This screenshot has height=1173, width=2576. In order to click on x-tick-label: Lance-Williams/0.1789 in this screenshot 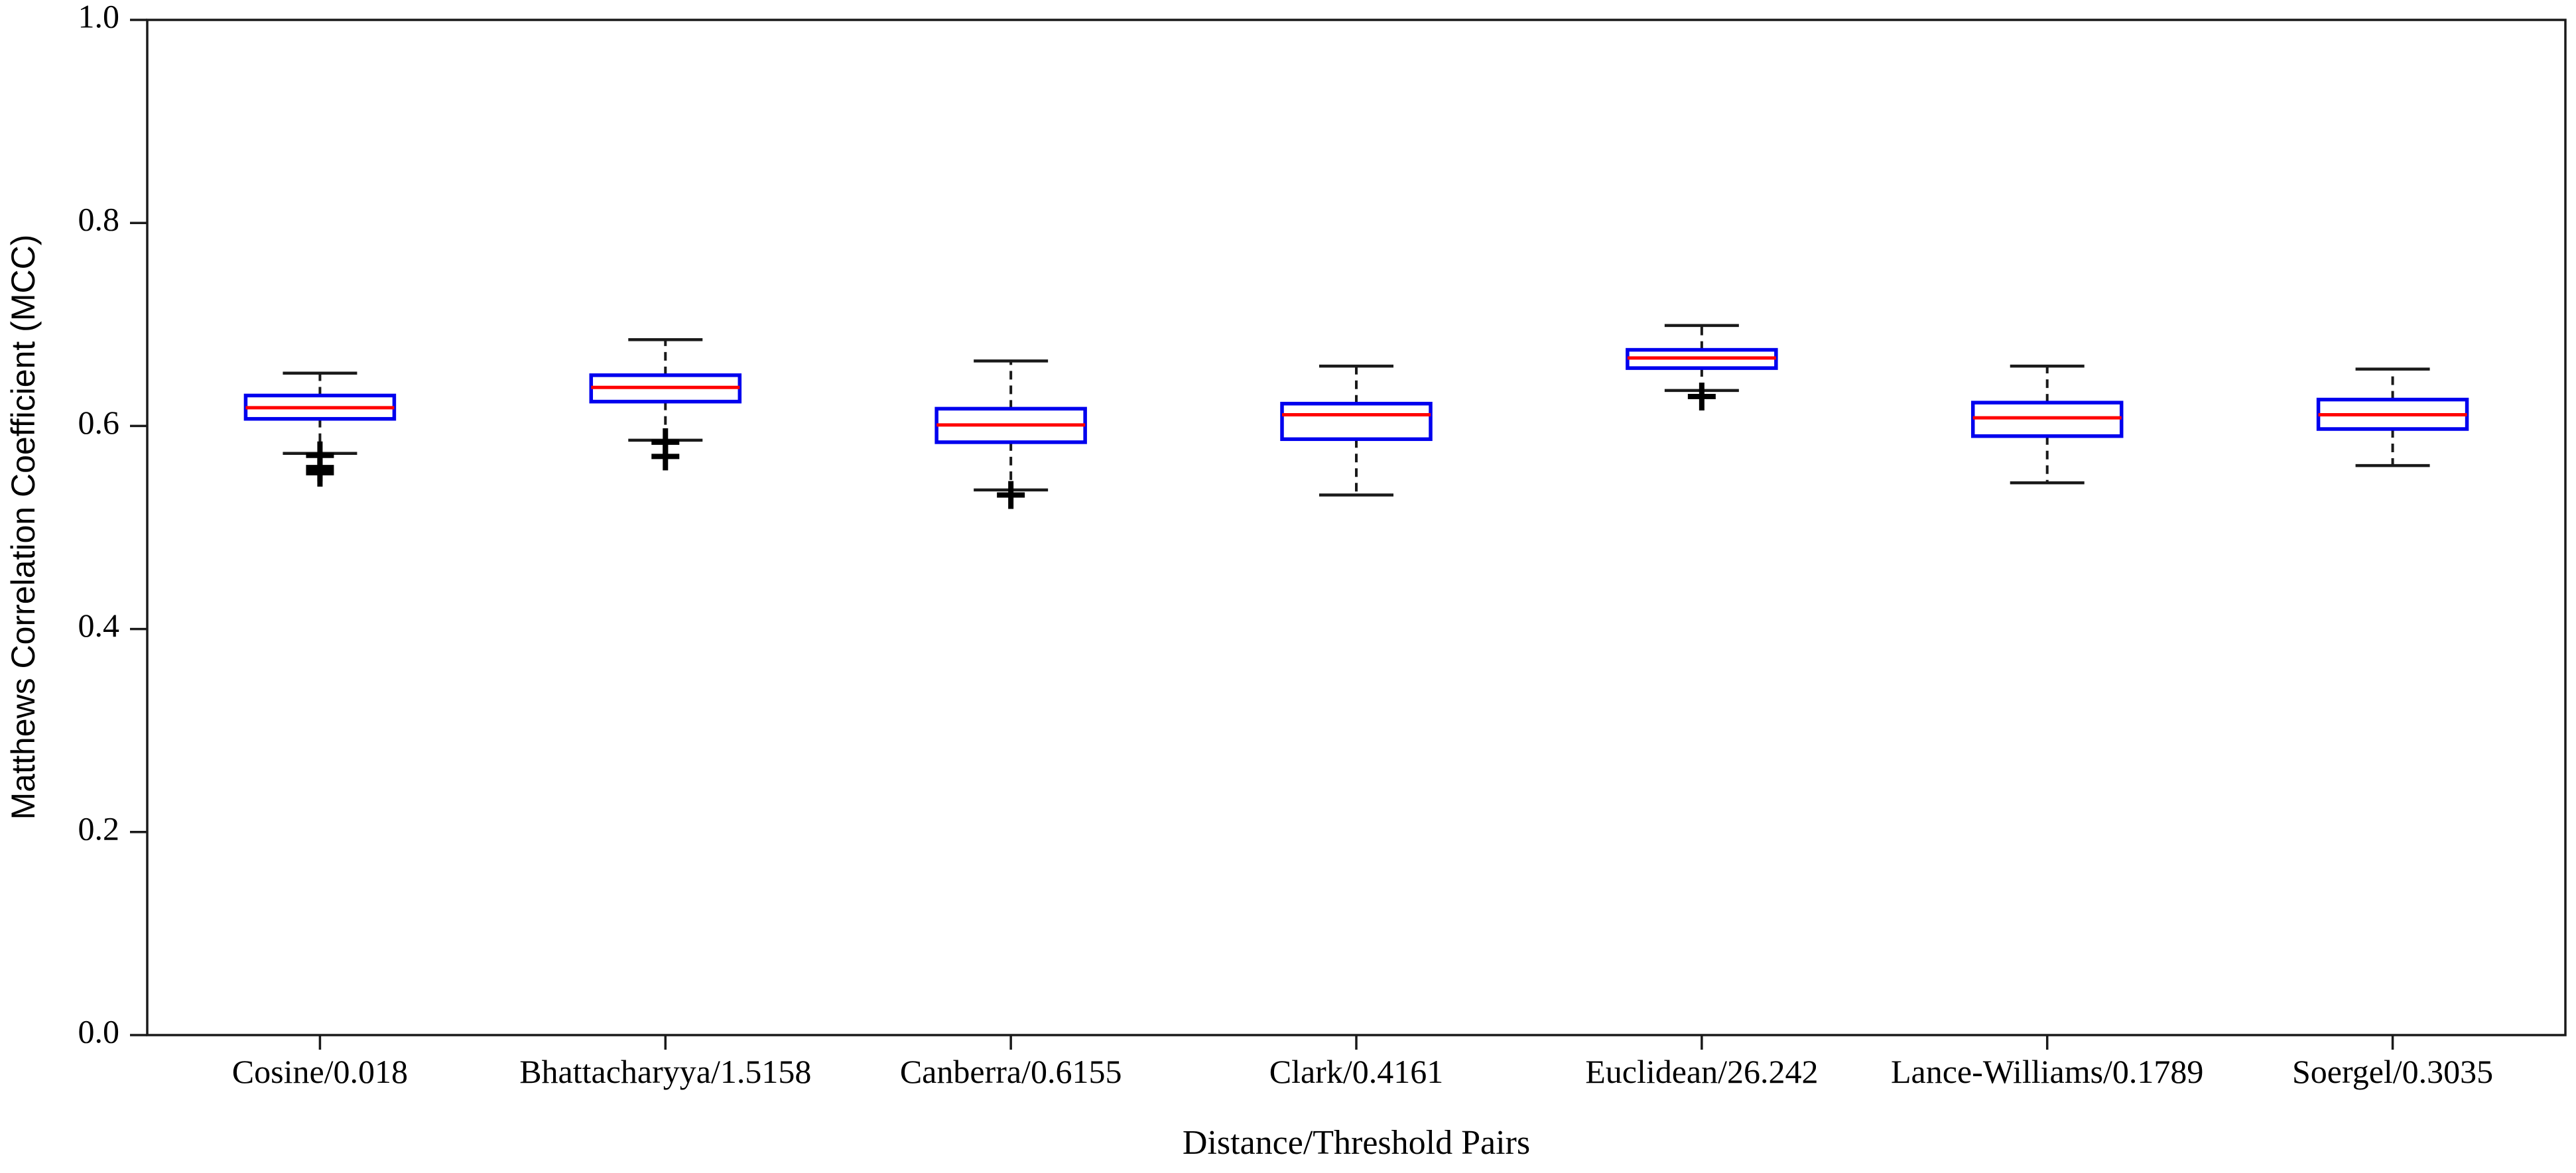, I will do `click(2047, 1071)`.